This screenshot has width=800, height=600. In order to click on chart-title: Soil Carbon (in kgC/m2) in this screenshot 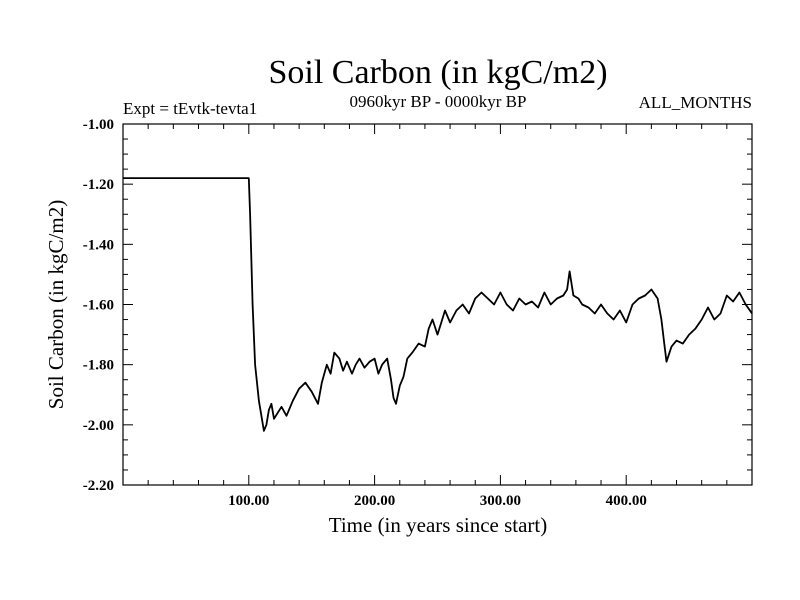, I will do `click(437, 72)`.